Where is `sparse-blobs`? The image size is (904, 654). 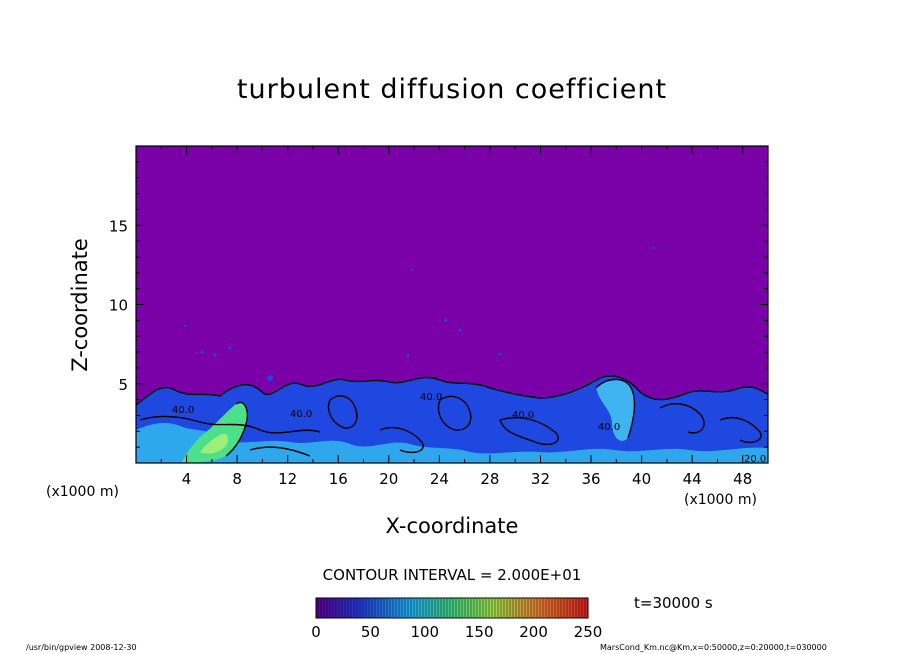 sparse-blobs is located at coordinates (419, 313).